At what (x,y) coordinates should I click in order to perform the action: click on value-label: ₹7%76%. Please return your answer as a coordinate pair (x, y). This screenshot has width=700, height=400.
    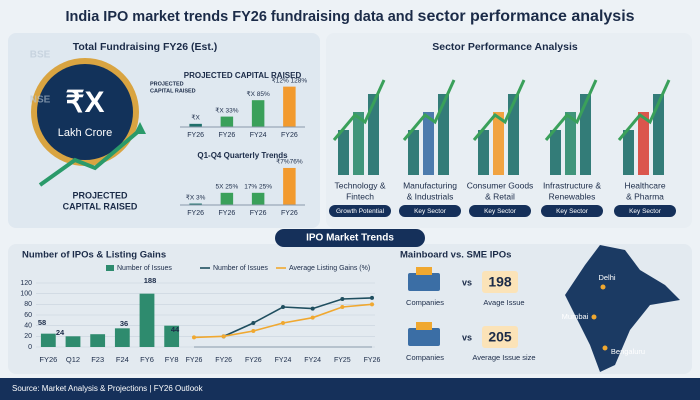
    Looking at the image, I should click on (289, 162).